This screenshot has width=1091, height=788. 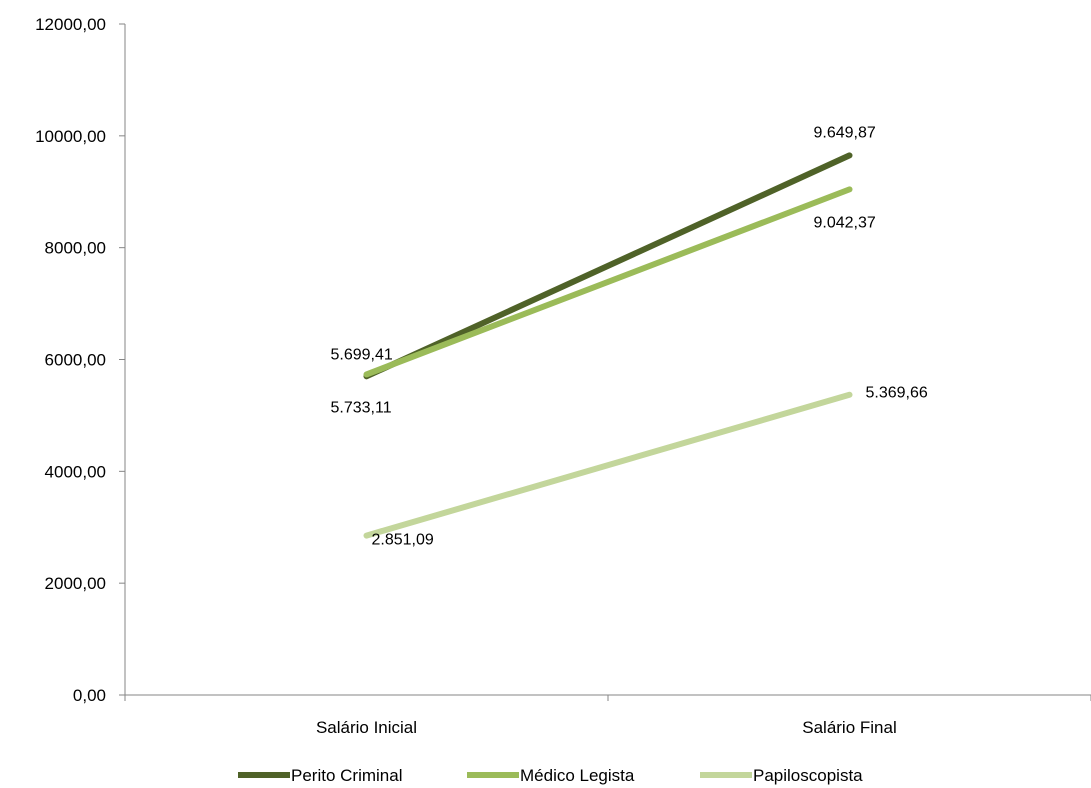 What do you see at coordinates (403, 540) in the screenshot?
I see `data-label: 2.851,09` at bounding box center [403, 540].